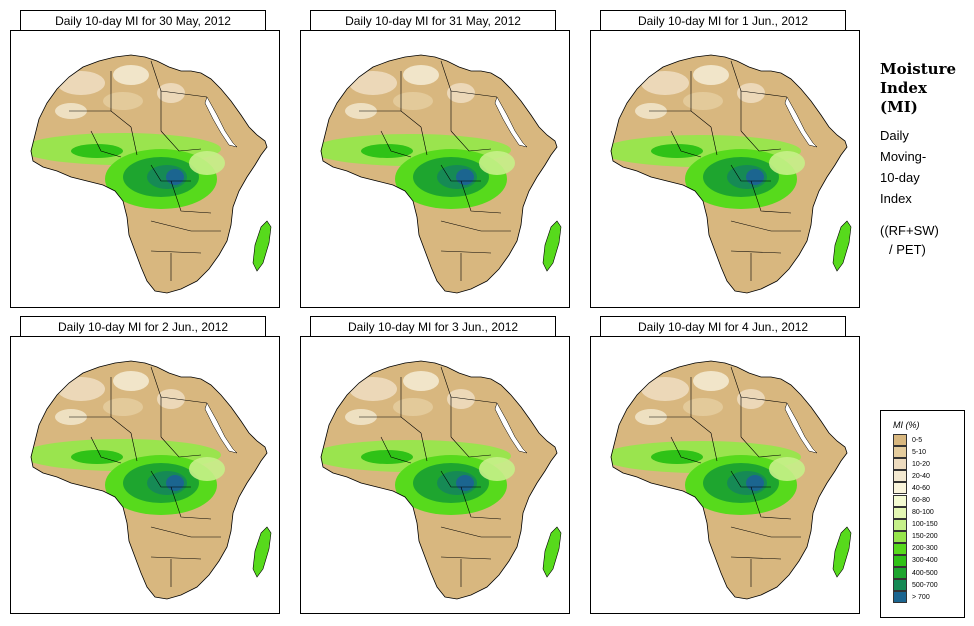 Image resolution: width=974 pixels, height=626 pixels. What do you see at coordinates (921, 501) in the screenshot?
I see `legend-label: 60-80` at bounding box center [921, 501].